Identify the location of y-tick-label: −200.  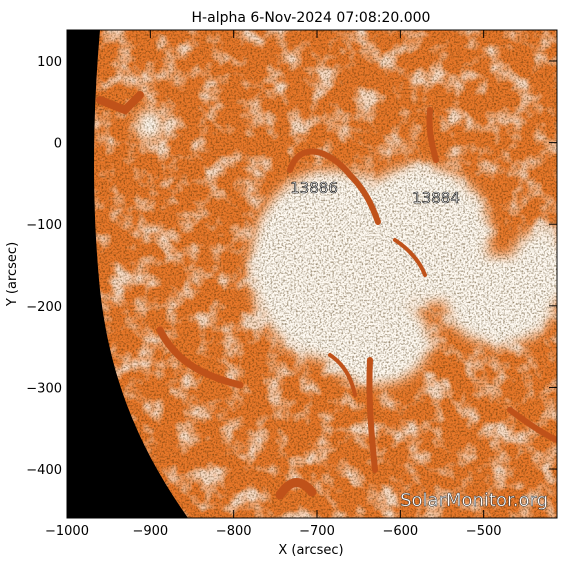
(44, 307).